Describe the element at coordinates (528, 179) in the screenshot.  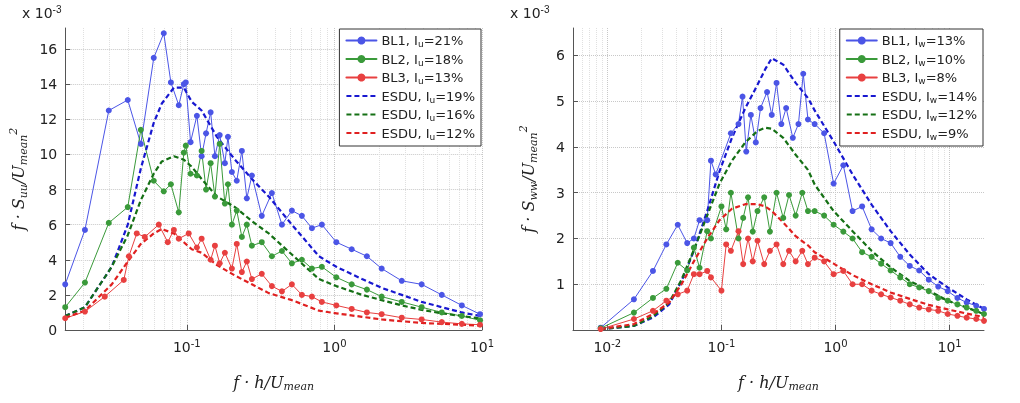
I see `y-axis-title: f · Sww/Umean2` at that location.